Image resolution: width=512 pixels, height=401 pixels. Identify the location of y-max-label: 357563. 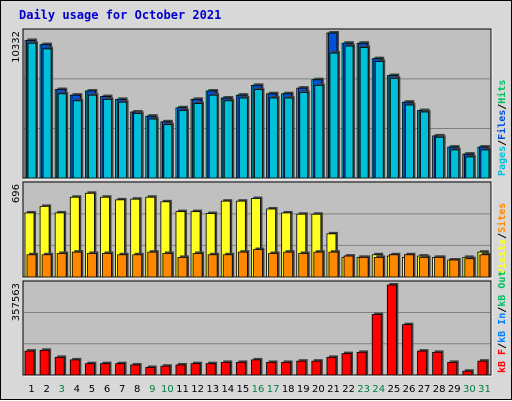
(16, 302).